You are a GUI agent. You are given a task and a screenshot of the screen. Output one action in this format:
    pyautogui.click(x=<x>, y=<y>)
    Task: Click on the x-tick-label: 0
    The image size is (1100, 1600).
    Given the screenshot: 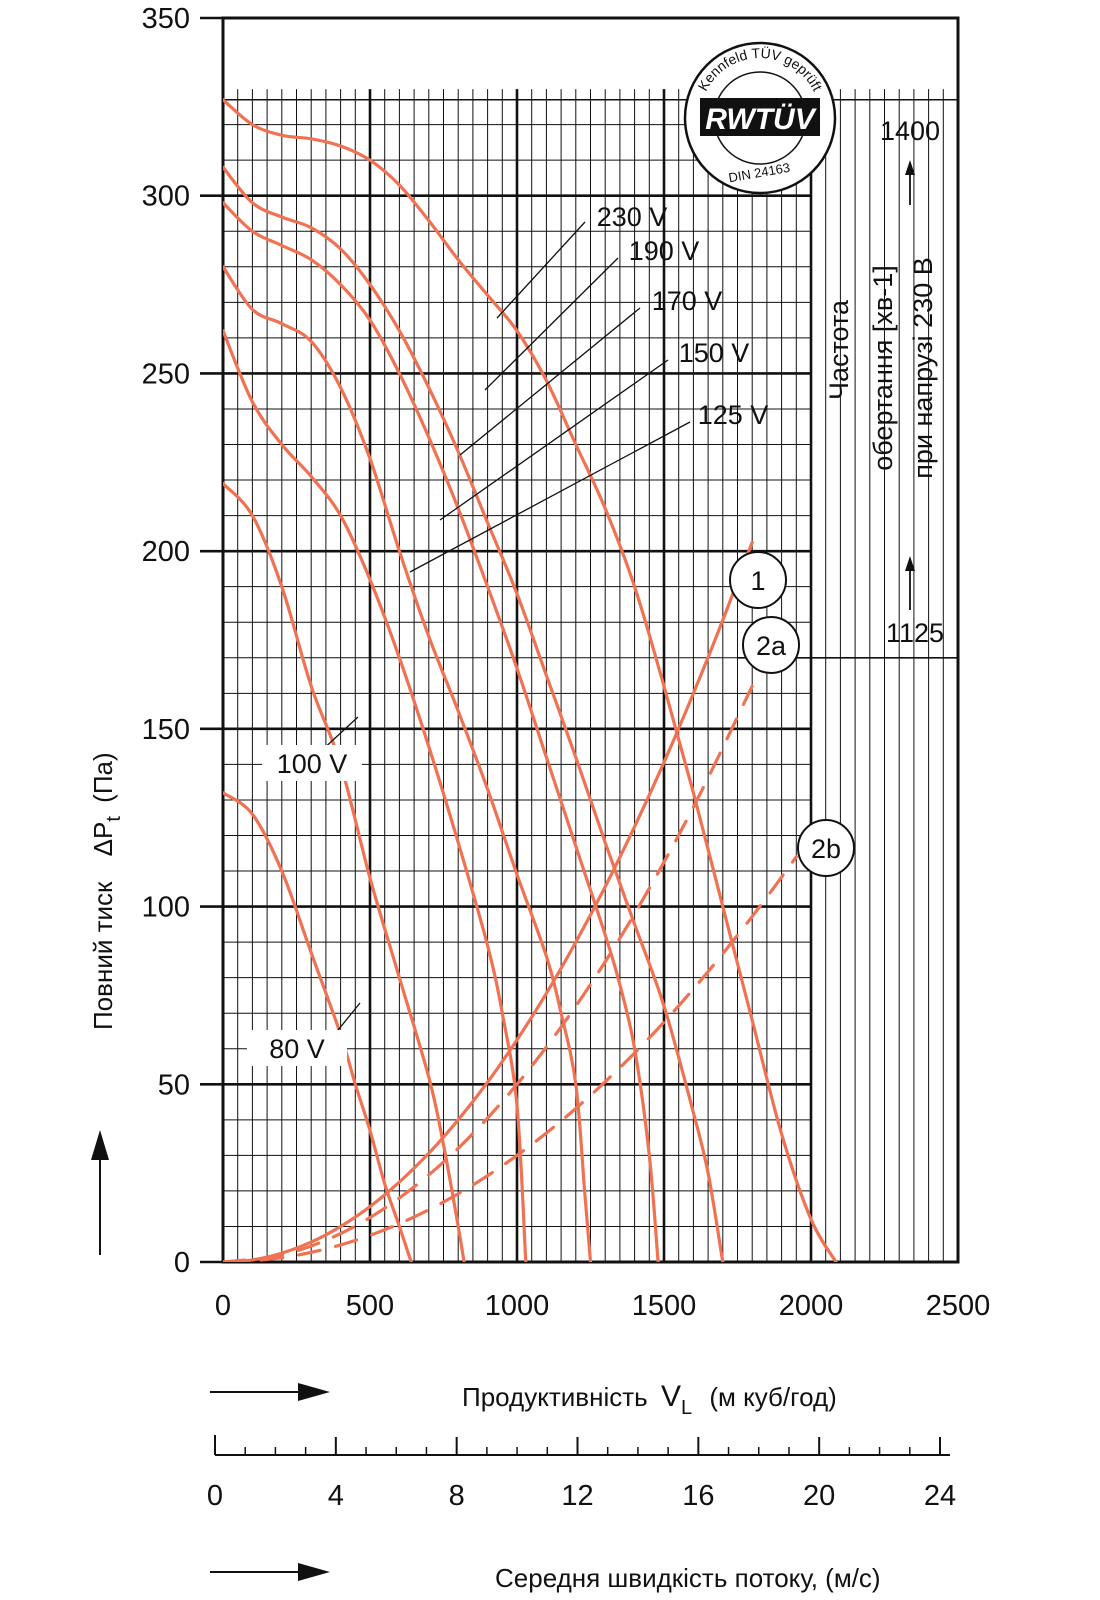 What is the action you would take?
    pyautogui.click(x=223, y=1306)
    